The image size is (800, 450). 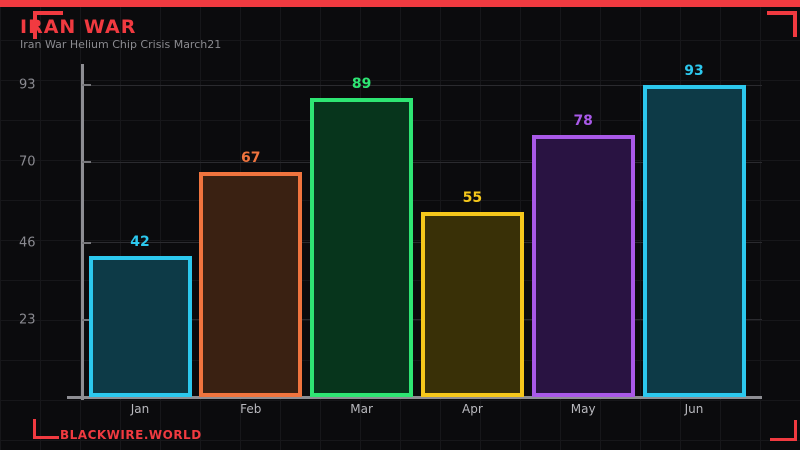 What do you see at coordinates (78, 27) in the screenshot?
I see `page-title: IRAN WAR` at bounding box center [78, 27].